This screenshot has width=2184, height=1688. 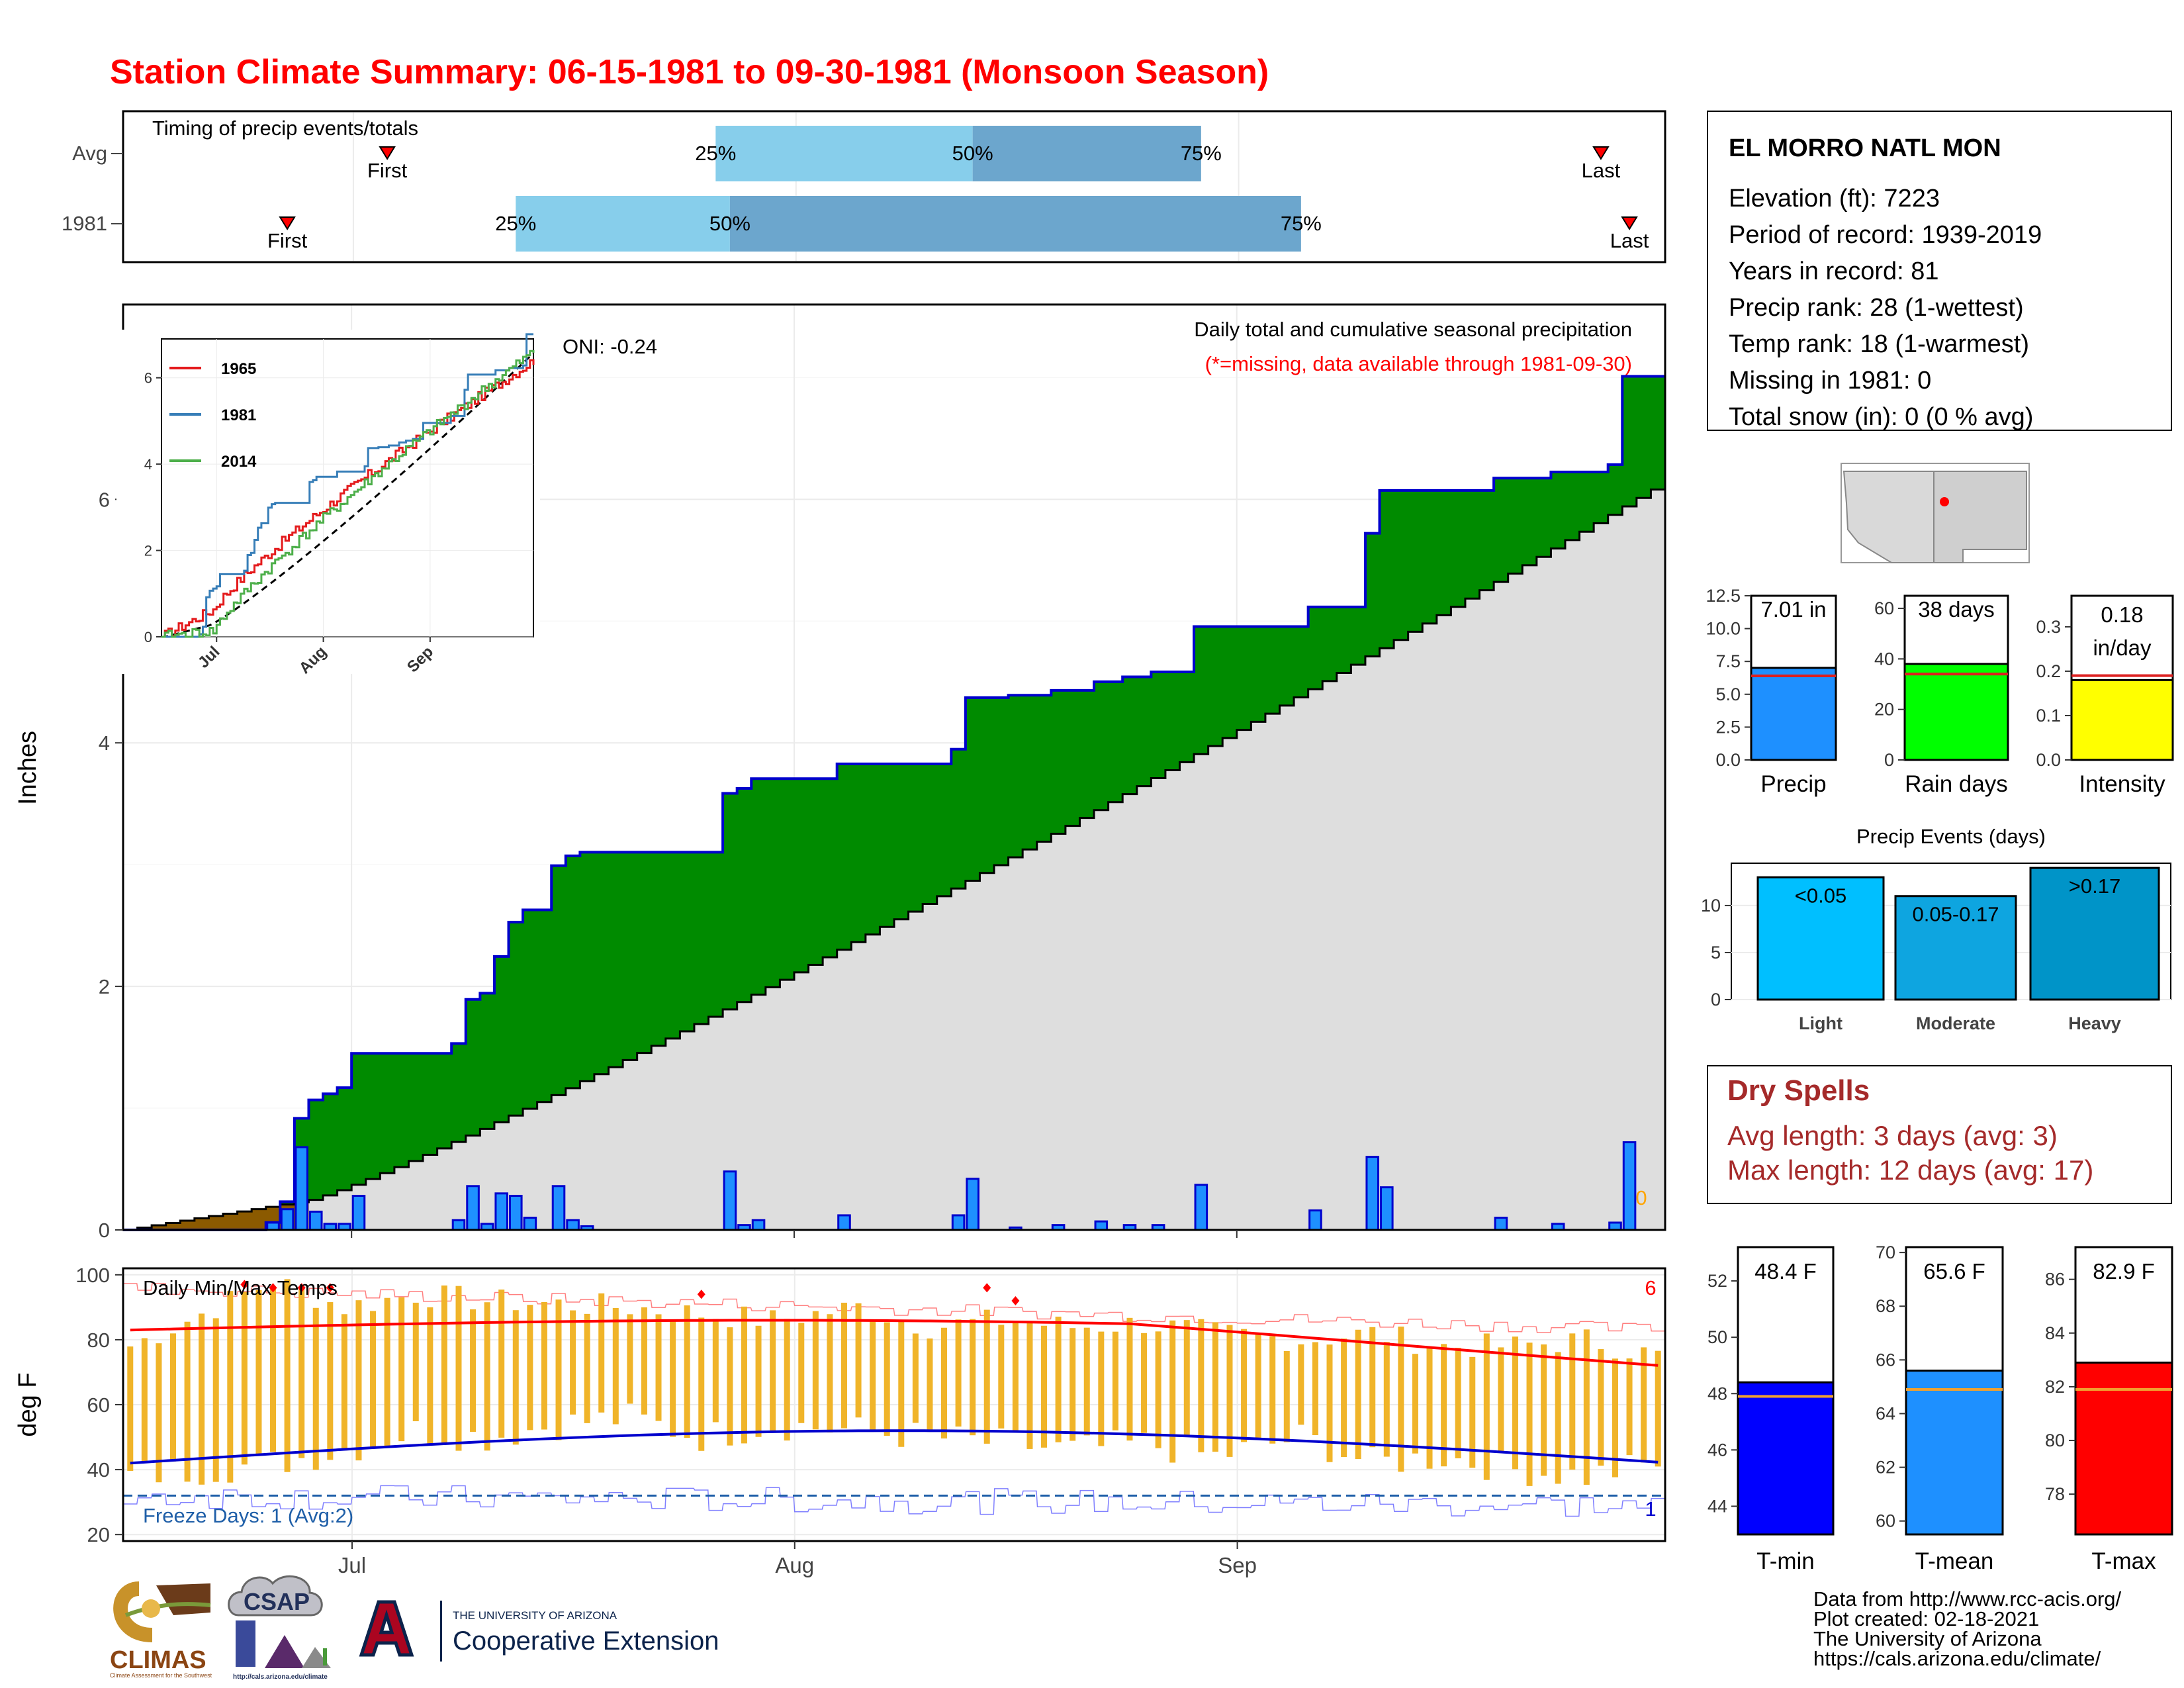 I want to click on summary-bar-tick-label: 0, so click(x=1889, y=760).